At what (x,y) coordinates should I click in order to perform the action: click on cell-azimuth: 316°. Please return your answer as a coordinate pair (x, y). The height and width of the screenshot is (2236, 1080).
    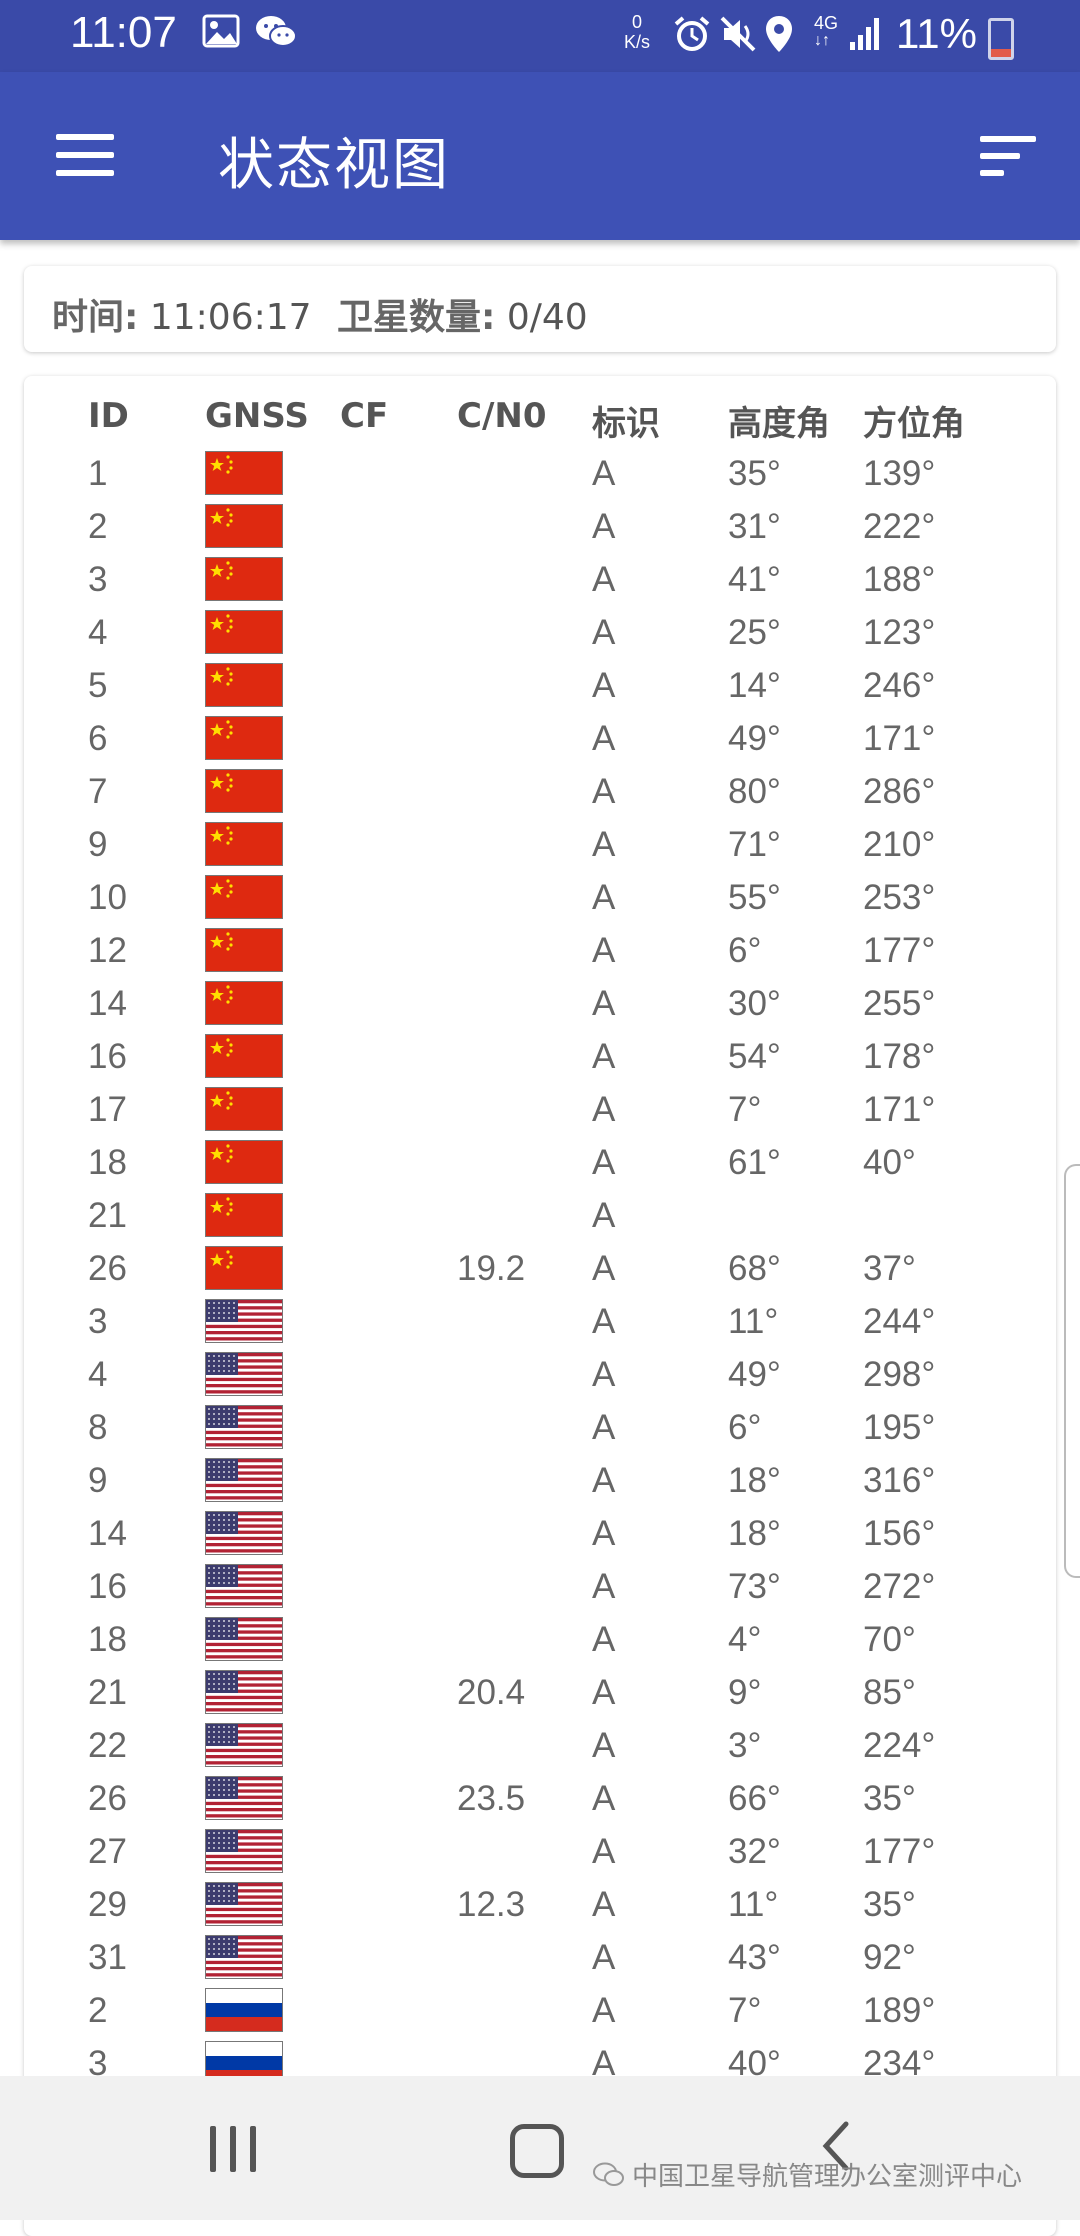
    Looking at the image, I should click on (899, 1480).